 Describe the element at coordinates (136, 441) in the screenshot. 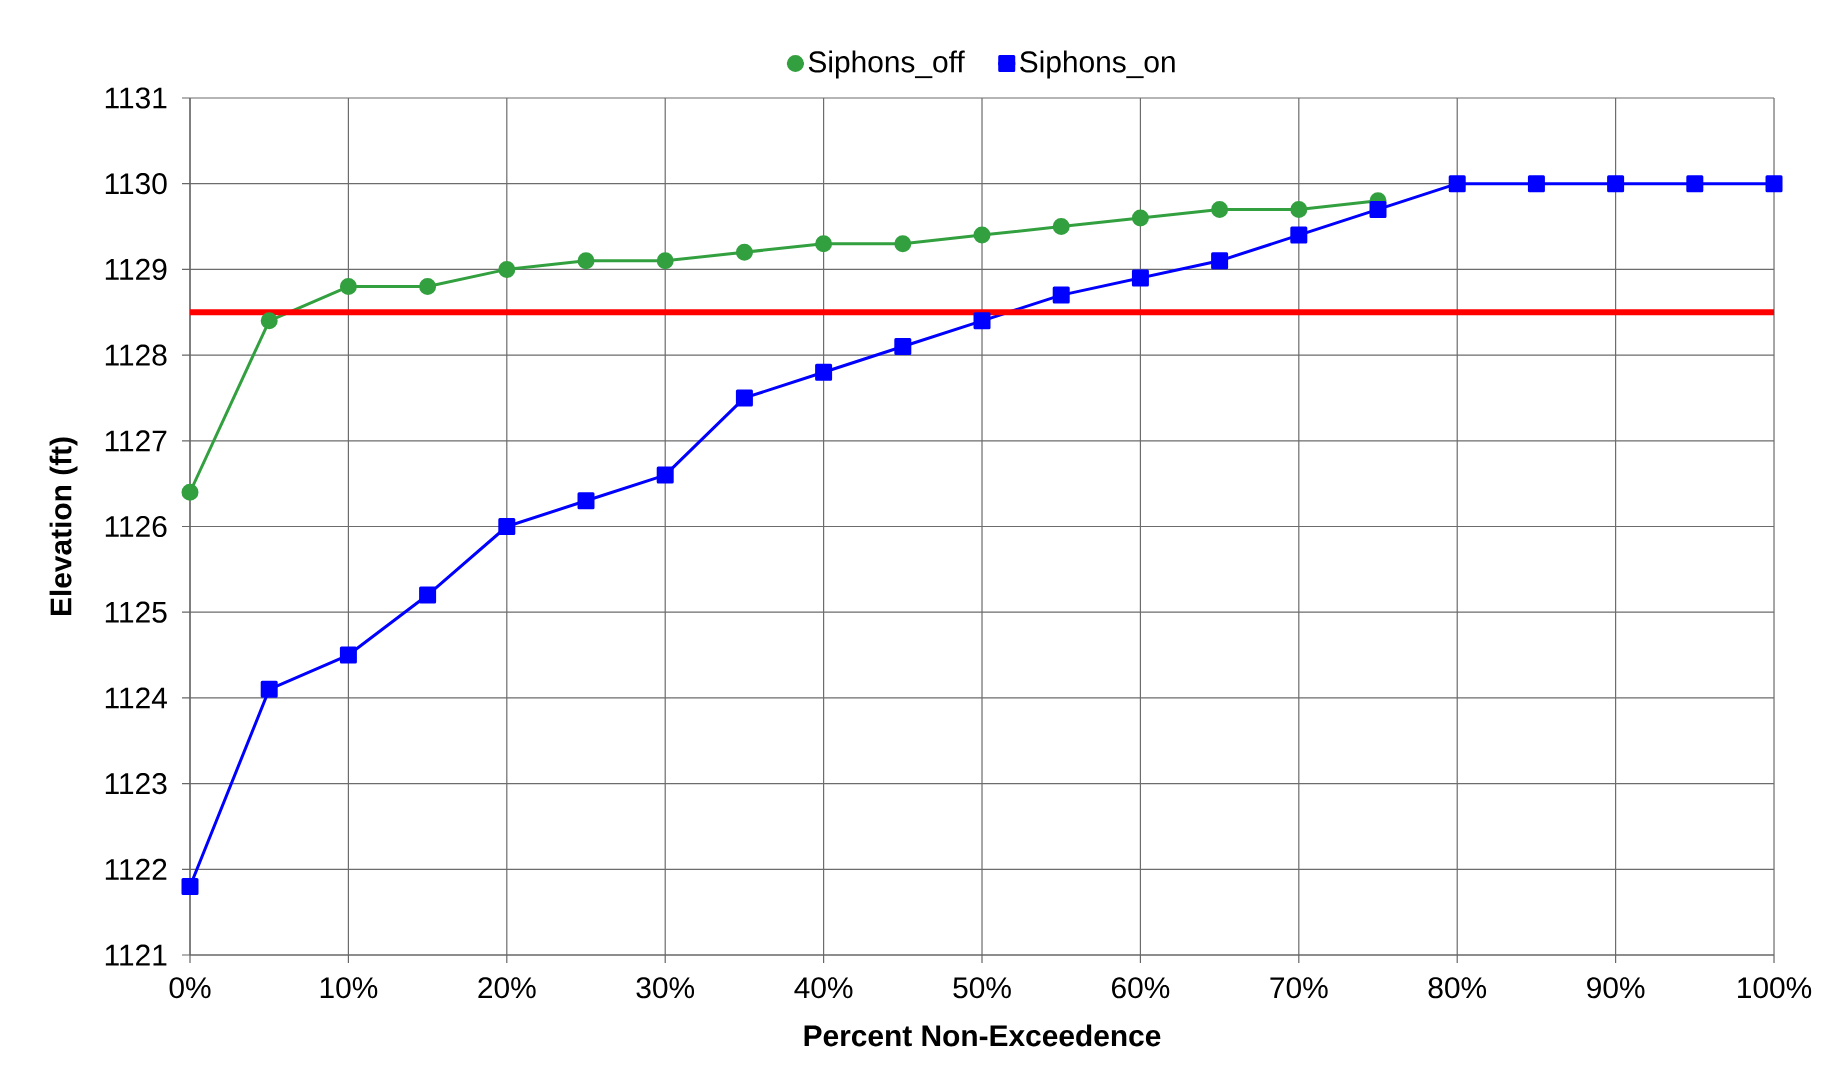

I see `y-tick-label: 1127` at that location.